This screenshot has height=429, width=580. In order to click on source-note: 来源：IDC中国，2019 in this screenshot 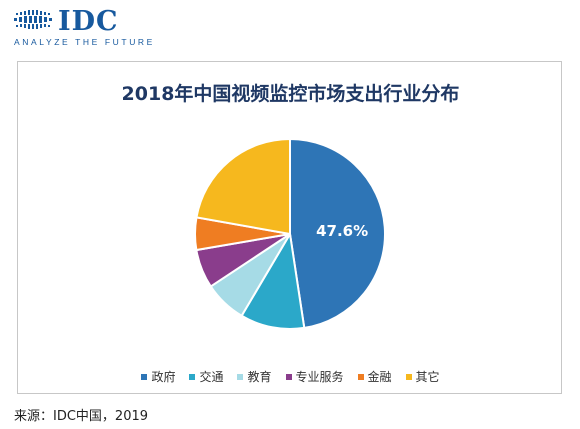, I will do `click(81, 416)`.